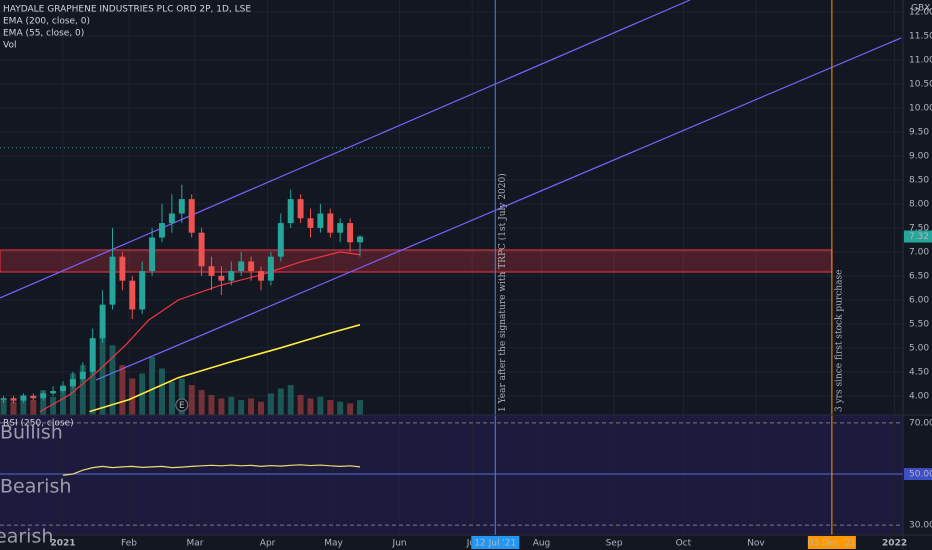  Describe the element at coordinates (920, 108) in the screenshot. I see `y-tick-label: 10.00` at that location.